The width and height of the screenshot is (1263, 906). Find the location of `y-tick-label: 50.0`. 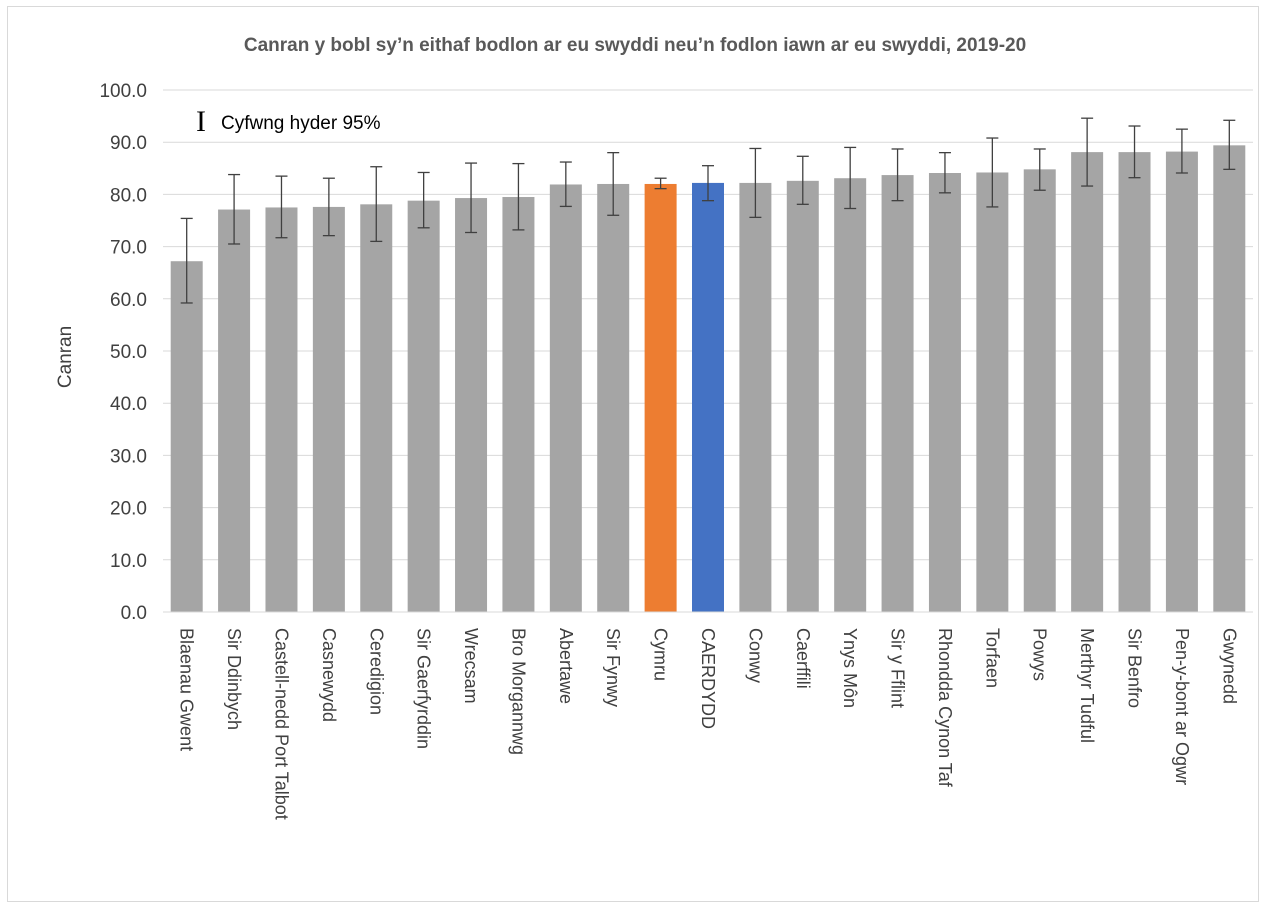

y-tick-label: 50.0 is located at coordinates (128, 352).